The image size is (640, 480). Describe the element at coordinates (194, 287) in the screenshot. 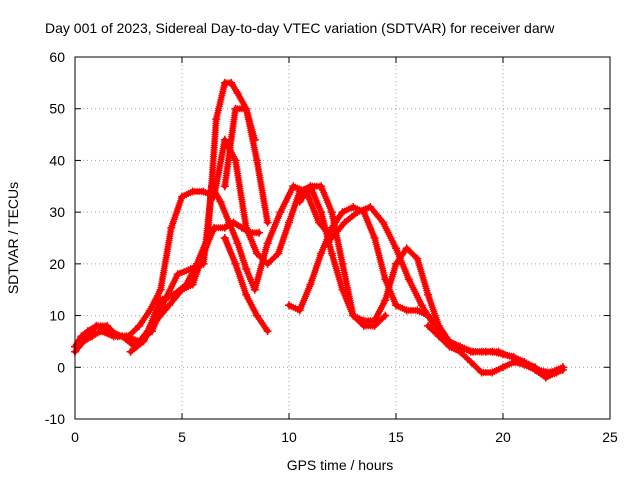

I see `series-sat-d` at that location.